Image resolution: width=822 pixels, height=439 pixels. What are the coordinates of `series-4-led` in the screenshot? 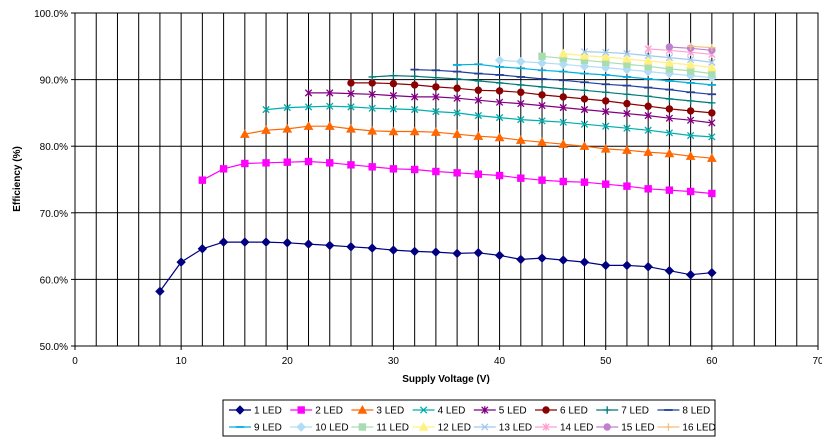 It's located at (489, 121).